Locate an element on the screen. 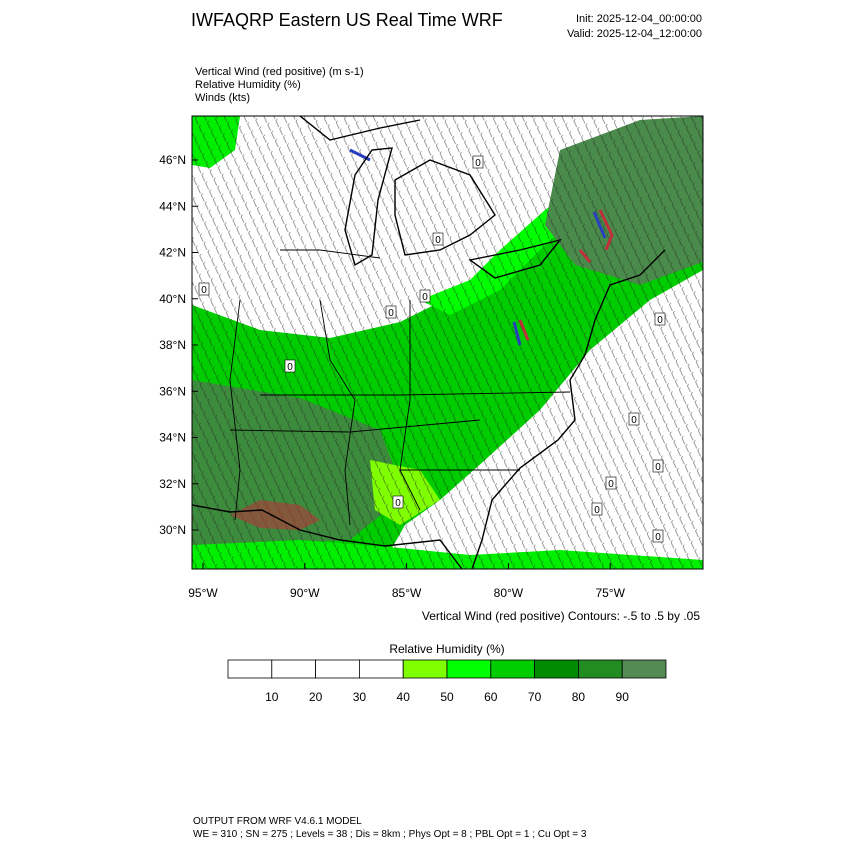 This screenshot has width=850, height=850. gulf-coast is located at coordinates (327, 536).